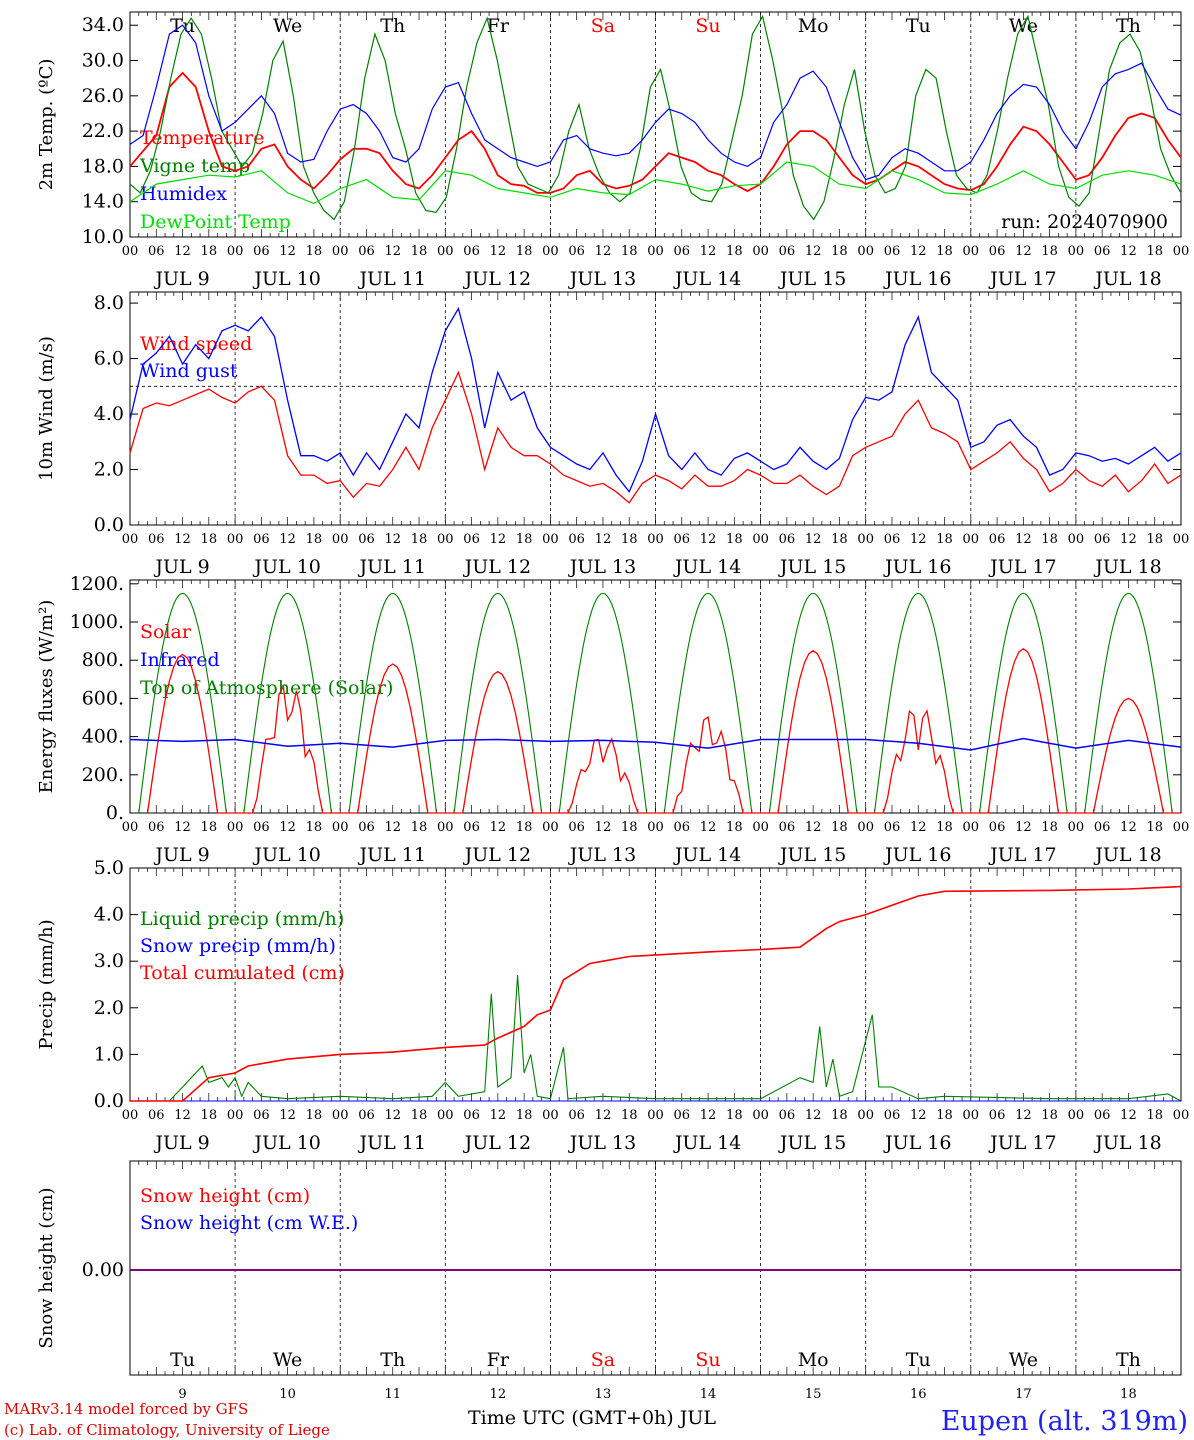 Image resolution: width=1194 pixels, height=1440 pixels. What do you see at coordinates (707, 855) in the screenshot?
I see `x-date-label: JUL 14` at bounding box center [707, 855].